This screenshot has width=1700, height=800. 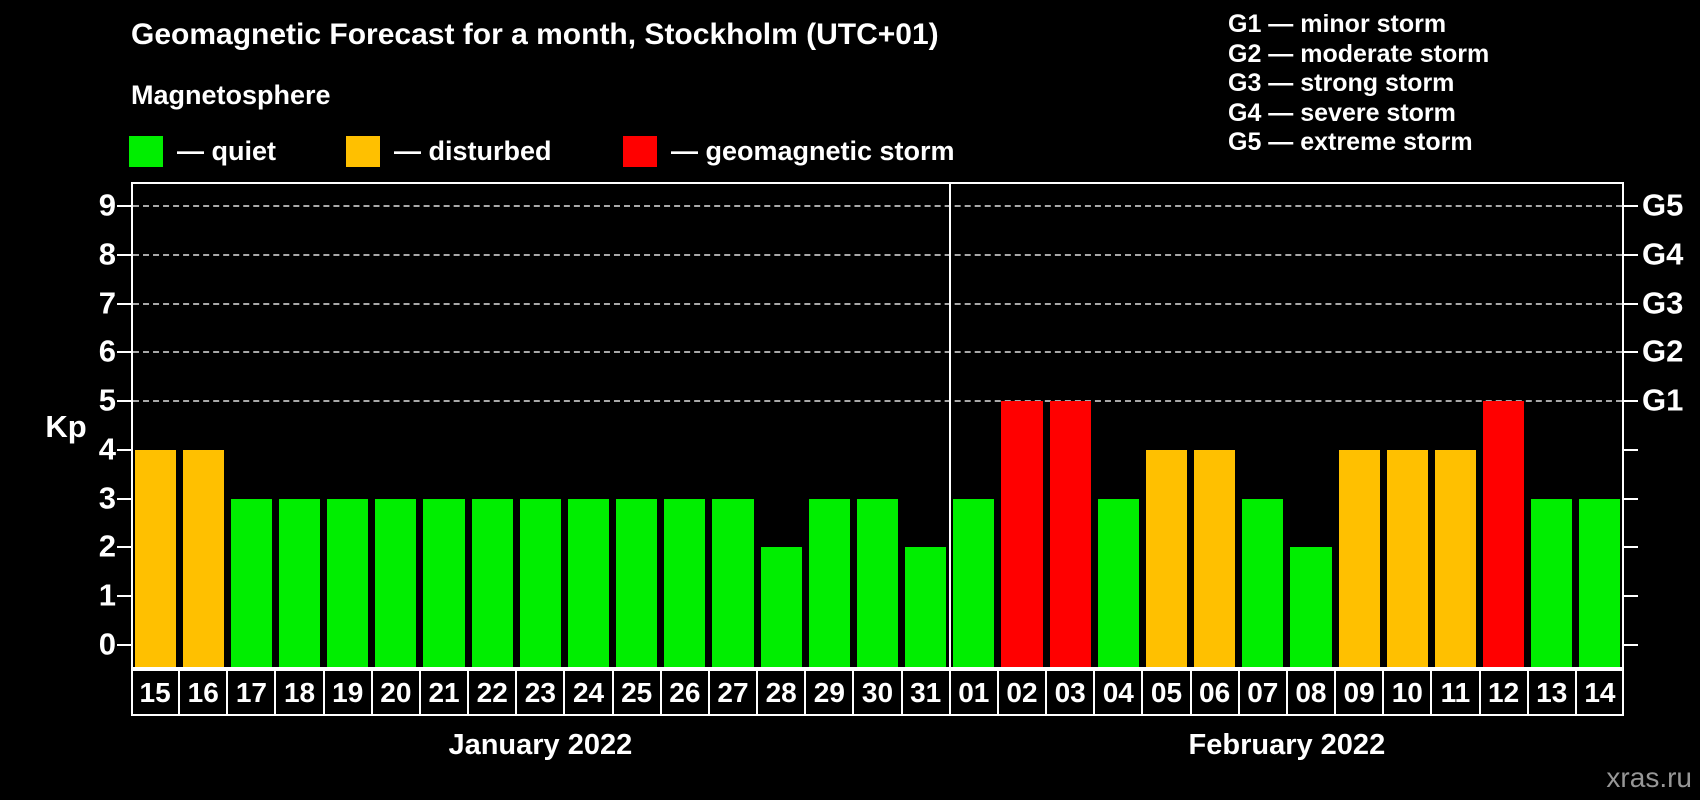 I want to click on y-axis-tick-label: 5, so click(x=107, y=400).